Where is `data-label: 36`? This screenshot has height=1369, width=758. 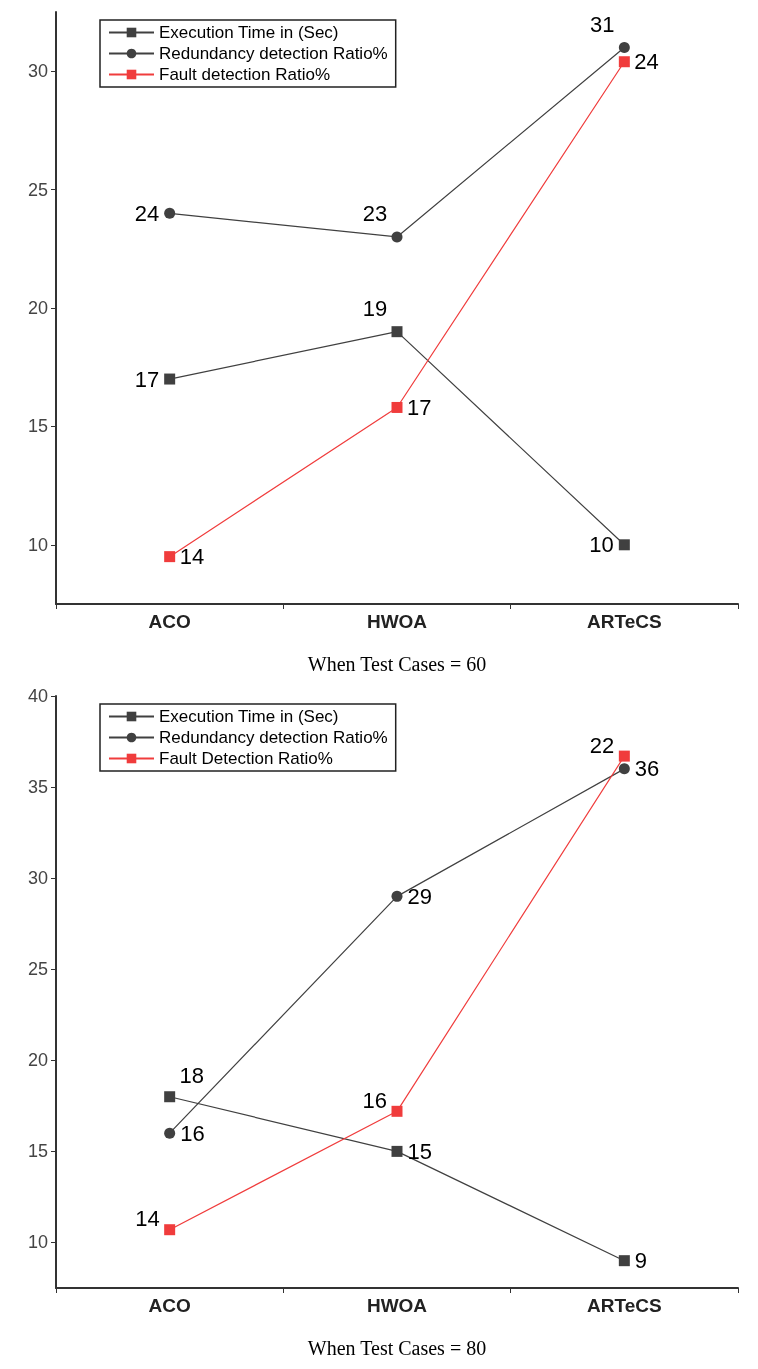
data-label: 36 is located at coordinates (647, 769).